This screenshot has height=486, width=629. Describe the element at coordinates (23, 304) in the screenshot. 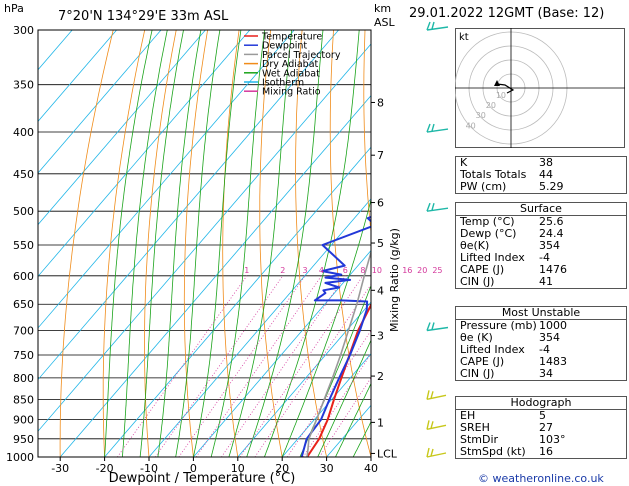

I see `pressure-tick-label: 650` at that location.